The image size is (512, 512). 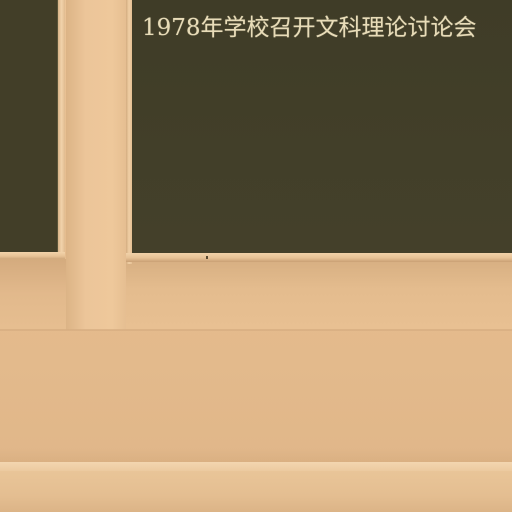 What do you see at coordinates (319, 296) in the screenshot?
I see `main-board-shadow` at bounding box center [319, 296].